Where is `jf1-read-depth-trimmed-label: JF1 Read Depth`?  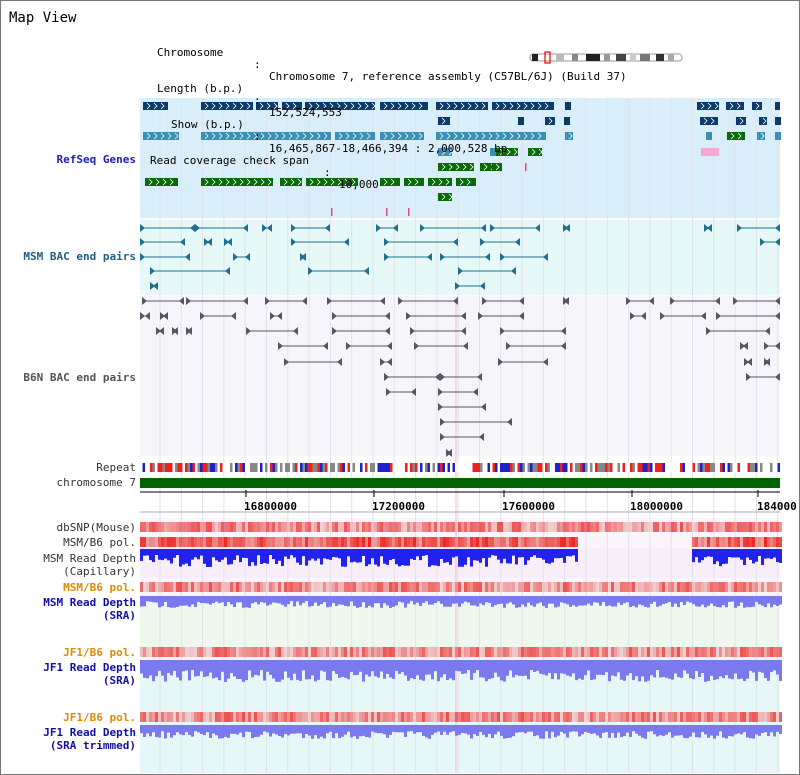
jf1-read-depth-trimmed-label: JF1 Read Depth is located at coordinates (89, 732).